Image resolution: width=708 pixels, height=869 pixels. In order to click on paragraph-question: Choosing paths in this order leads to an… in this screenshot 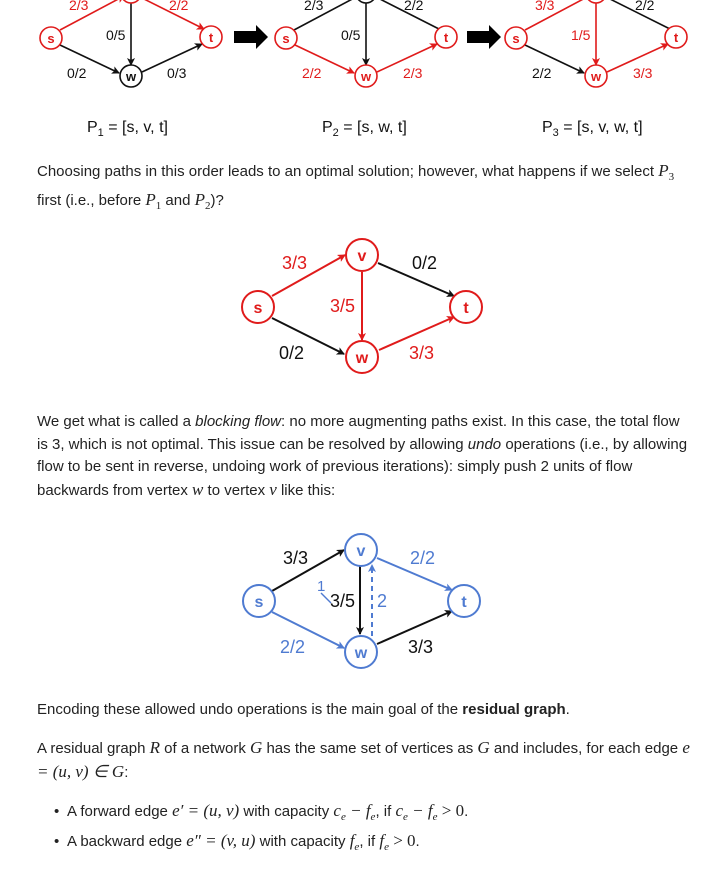, I will do `click(356, 186)`.